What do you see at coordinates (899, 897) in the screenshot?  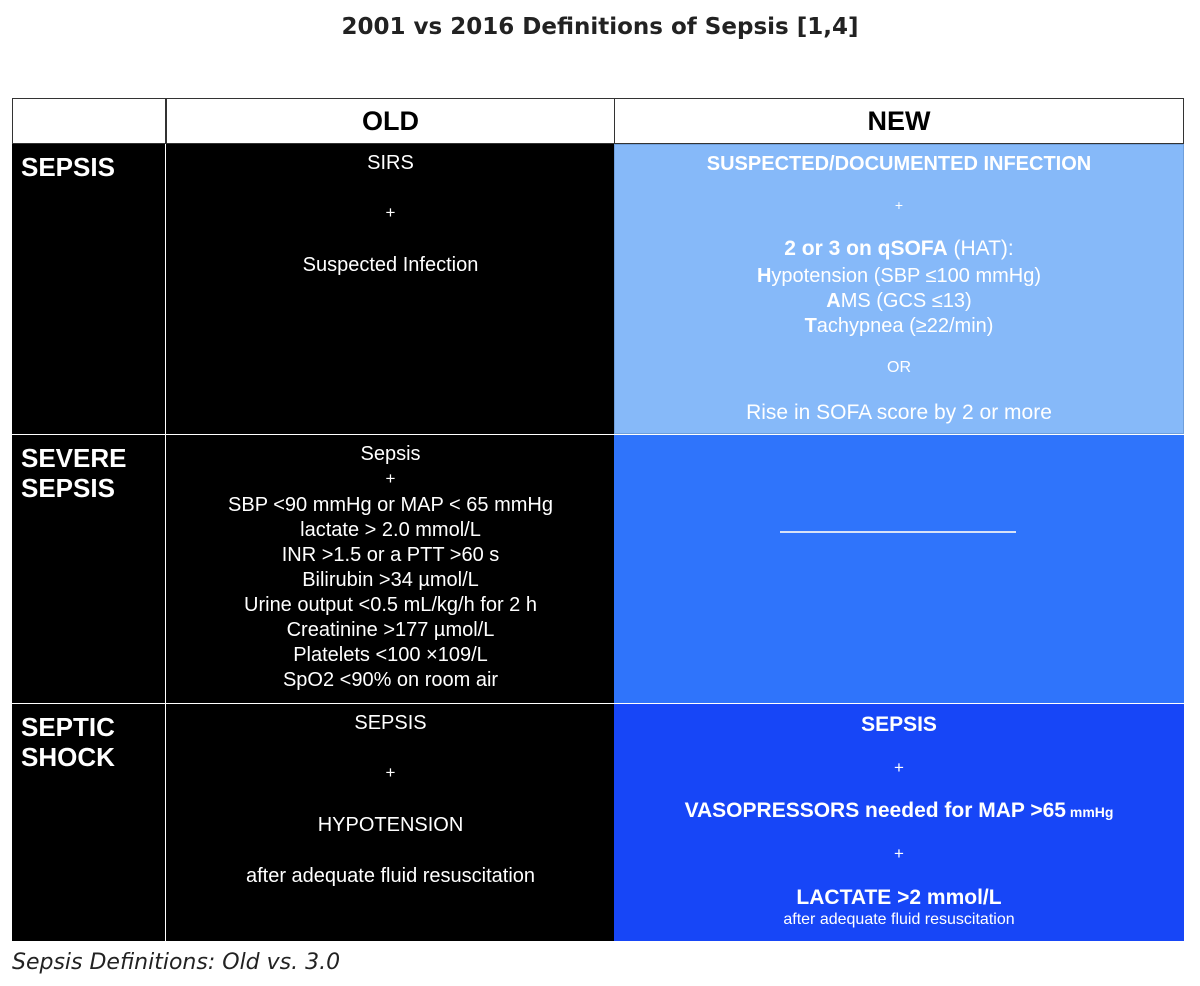 I see `lactate-text: LACTATE >2 mmol/L` at bounding box center [899, 897].